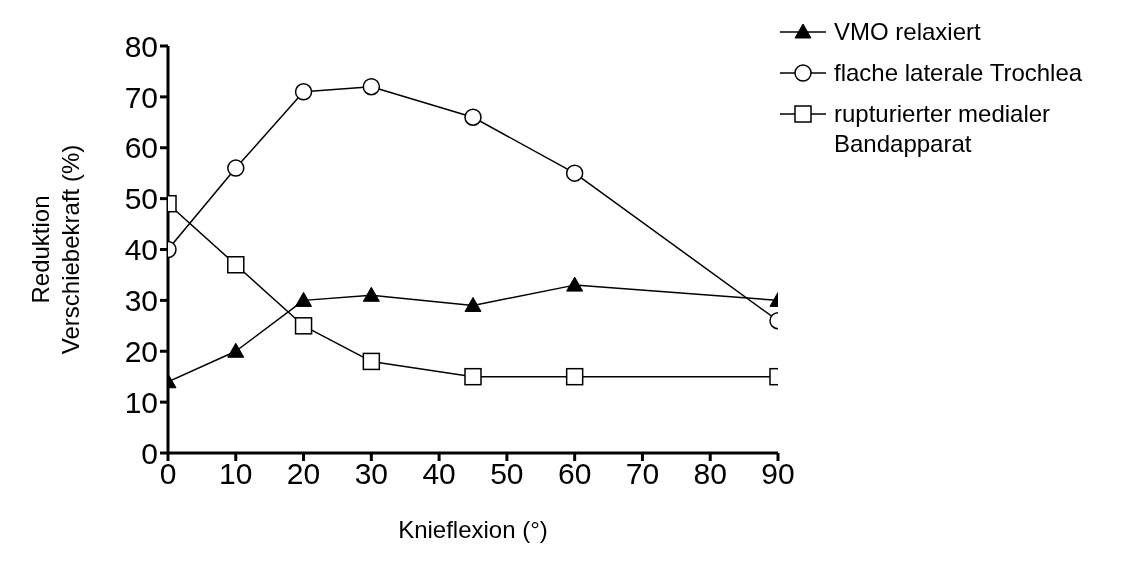 Image resolution: width=1126 pixels, height=571 pixels. What do you see at coordinates (303, 474) in the screenshot?
I see `x-tick-label: 20` at bounding box center [303, 474].